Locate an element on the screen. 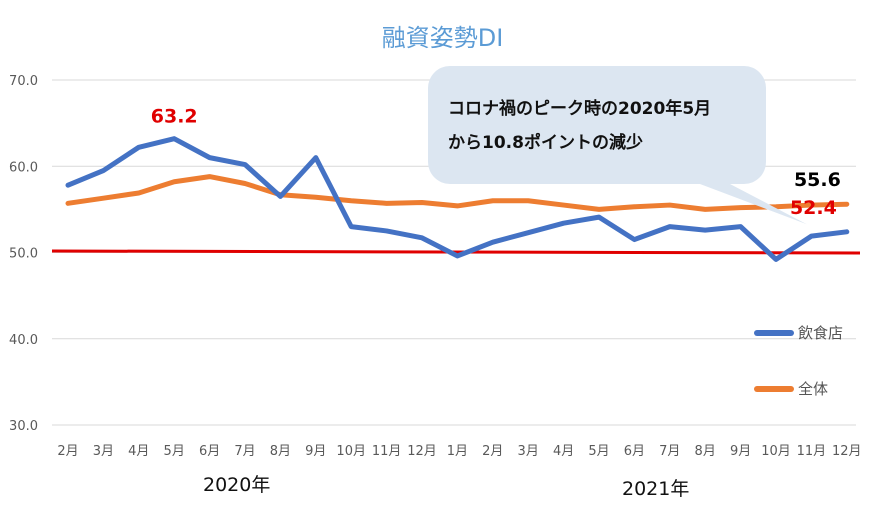 Image resolution: width=885 pixels, height=517 pixels. data-label-annotation: 55.6 is located at coordinates (817, 180).